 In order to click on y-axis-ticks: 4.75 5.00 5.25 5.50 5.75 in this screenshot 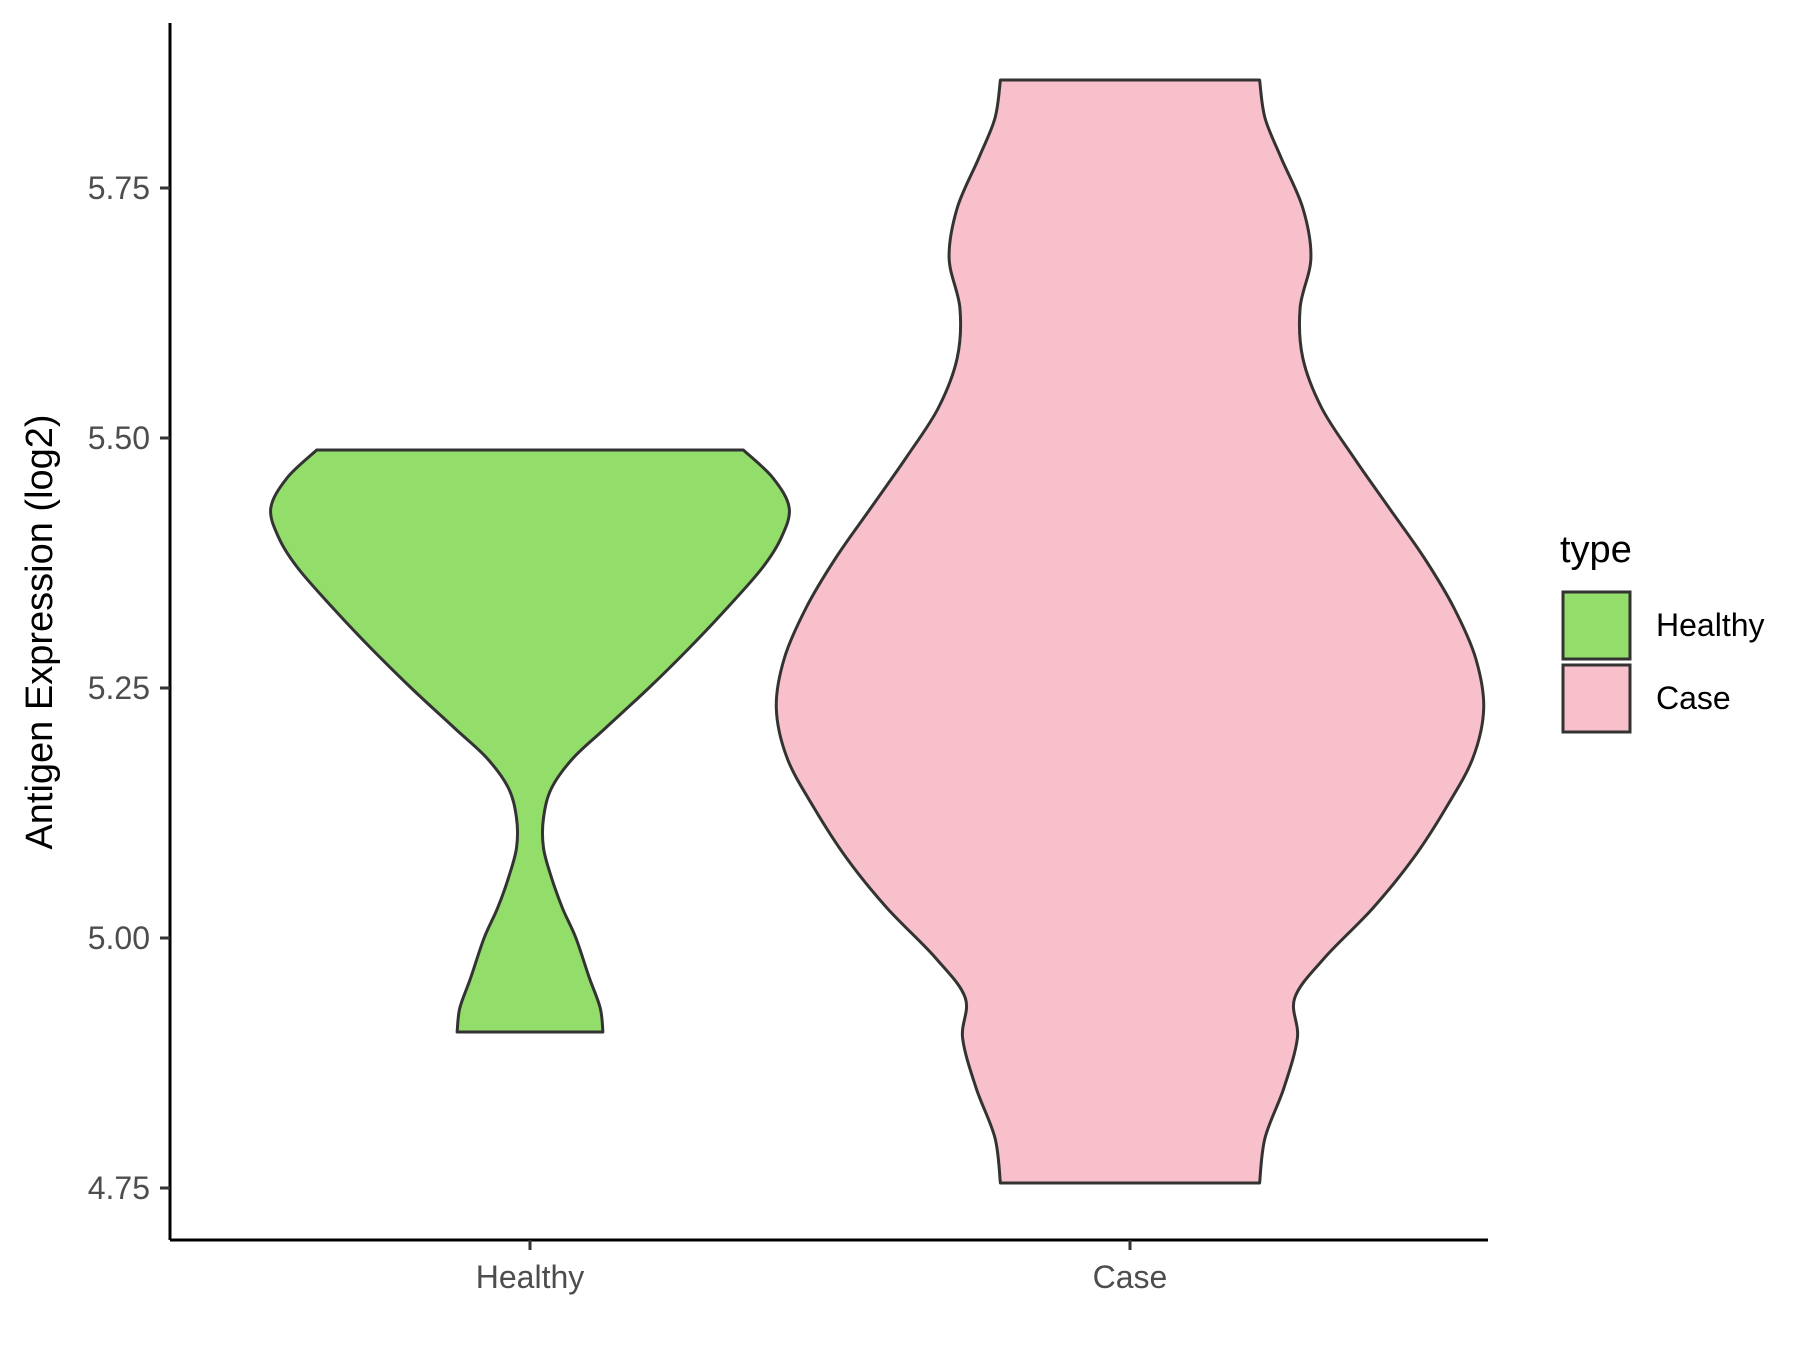, I will do `click(129, 688)`.